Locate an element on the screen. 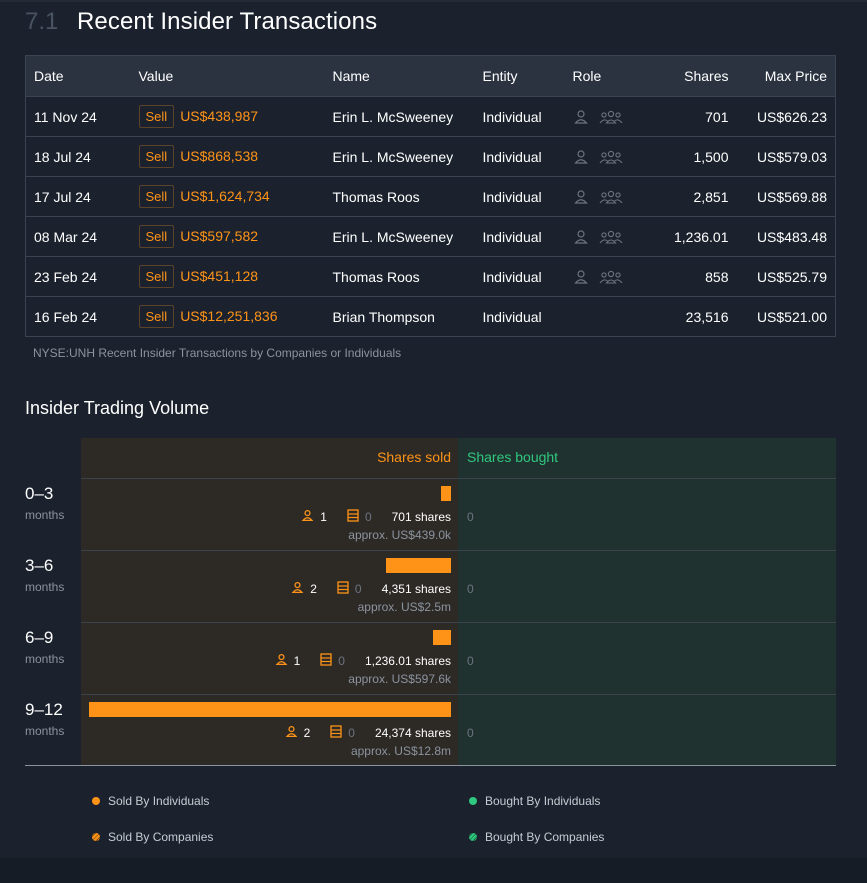 Image resolution: width=867 pixels, height=883 pixels. period-unit: months is located at coordinates (45, 659).